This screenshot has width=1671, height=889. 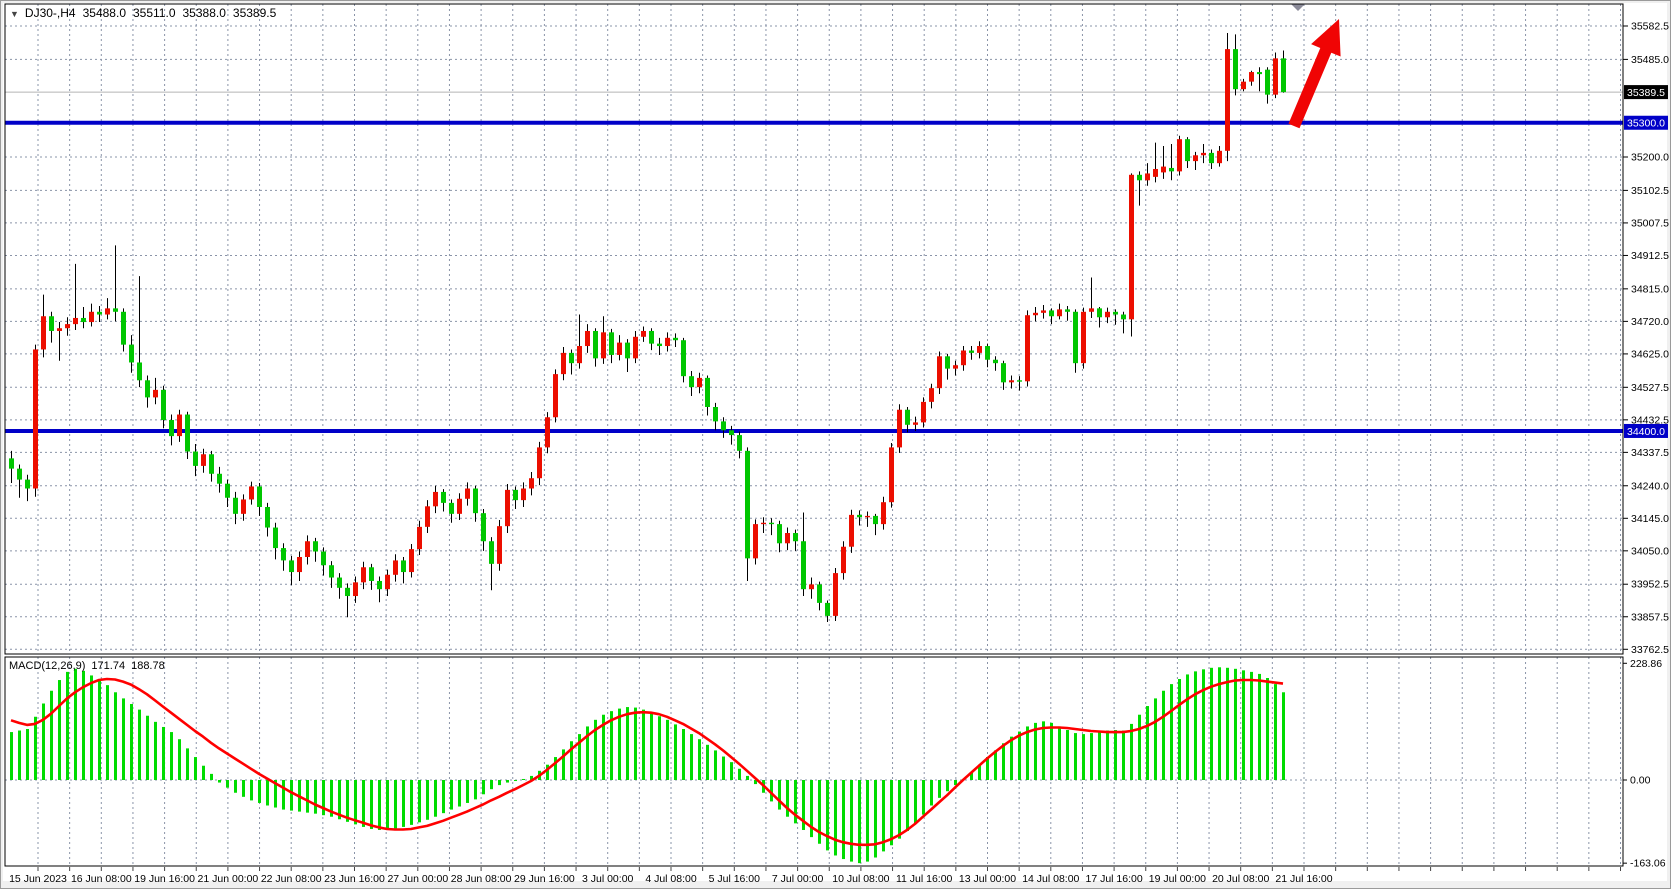 What do you see at coordinates (1650, 650) in the screenshot?
I see `price-tick-label: 33762.5` at bounding box center [1650, 650].